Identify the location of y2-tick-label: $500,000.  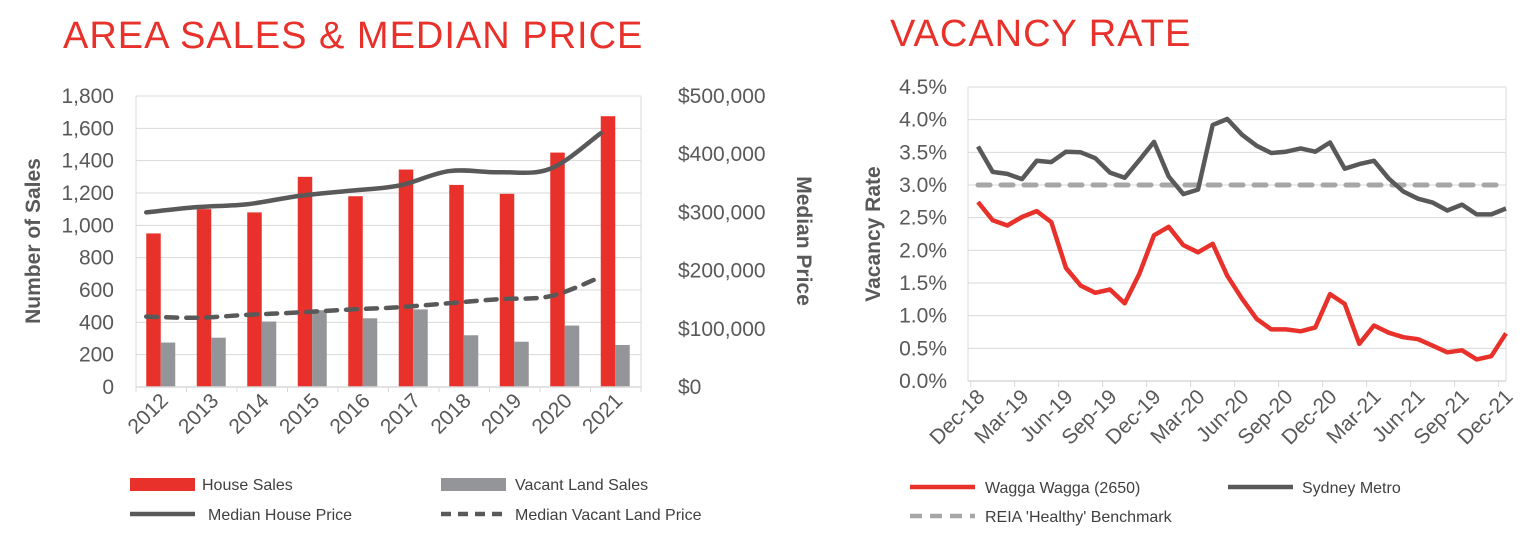
(722, 96).